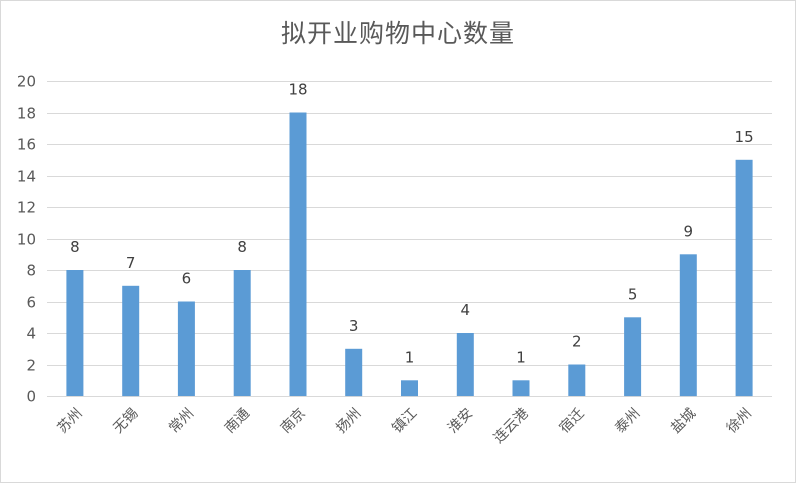 This screenshot has height=483, width=796. I want to click on bar-宿迁, so click(577, 380).